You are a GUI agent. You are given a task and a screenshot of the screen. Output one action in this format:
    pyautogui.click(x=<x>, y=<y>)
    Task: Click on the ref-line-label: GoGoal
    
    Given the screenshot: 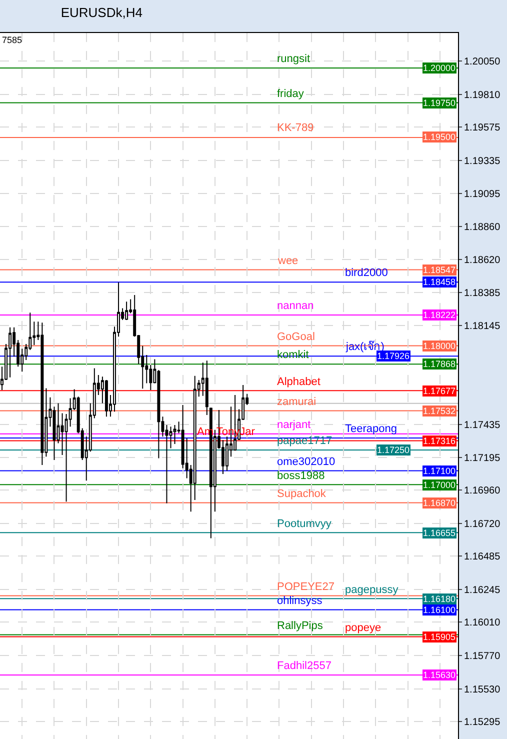 What is the action you would take?
    pyautogui.click(x=296, y=337)
    